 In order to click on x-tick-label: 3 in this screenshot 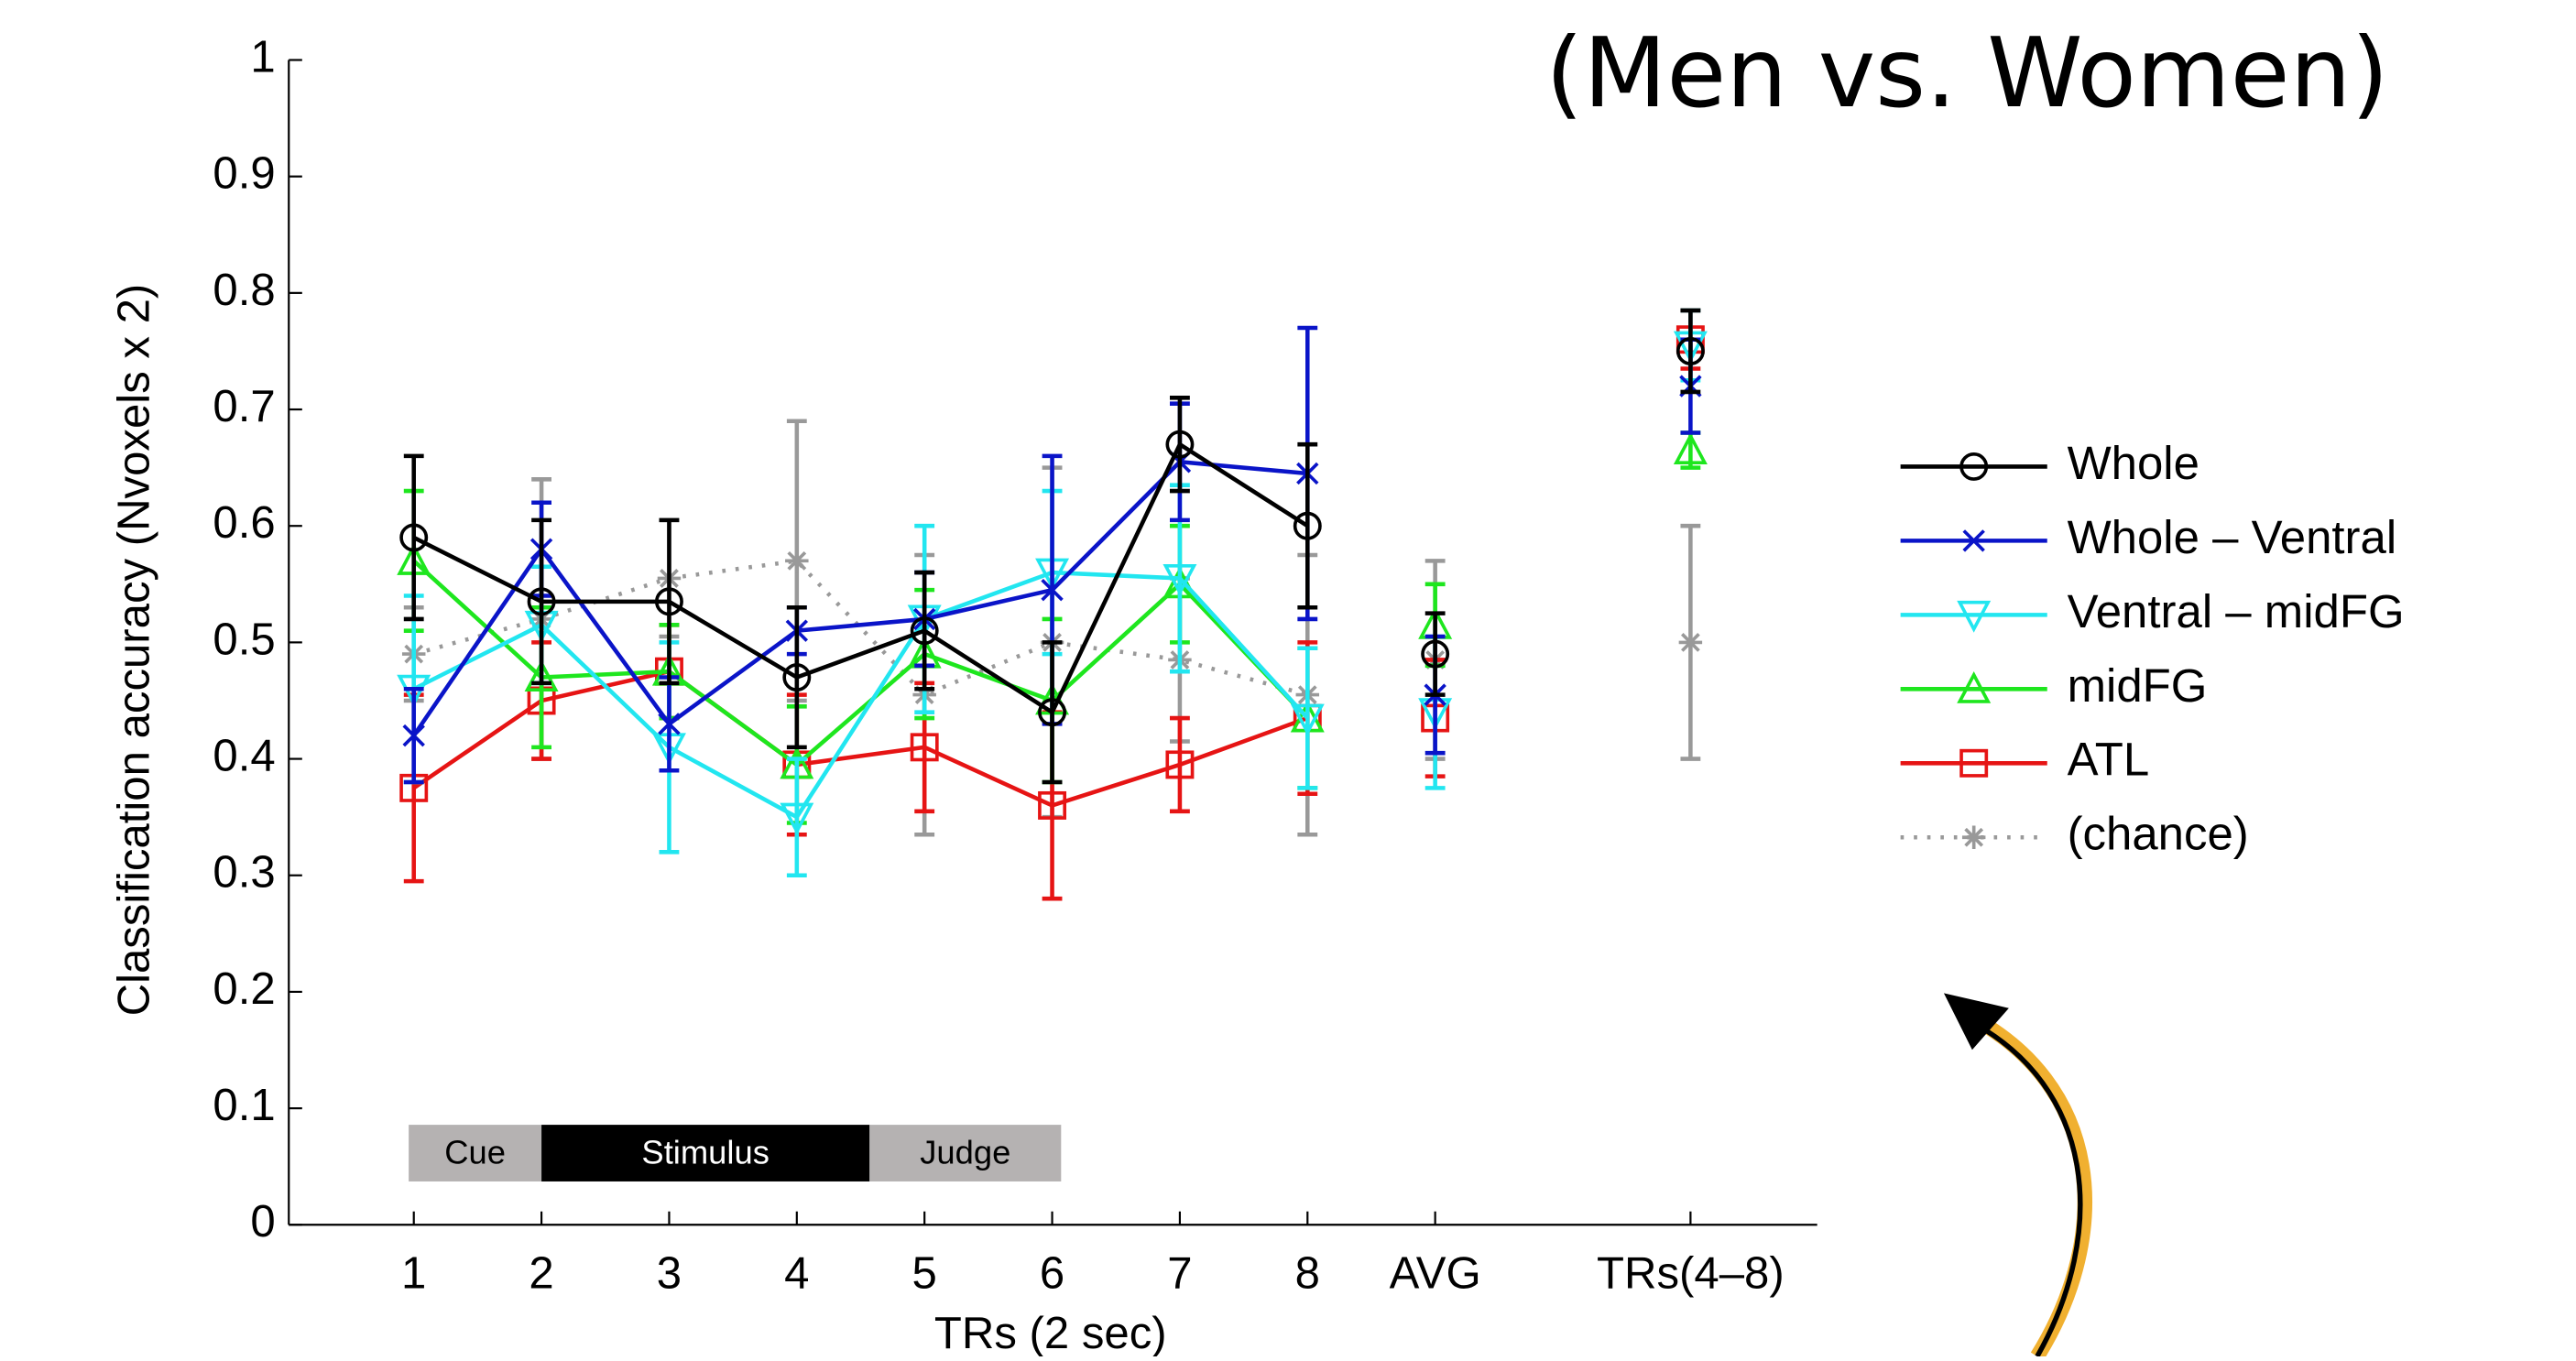, I will do `click(670, 1274)`.